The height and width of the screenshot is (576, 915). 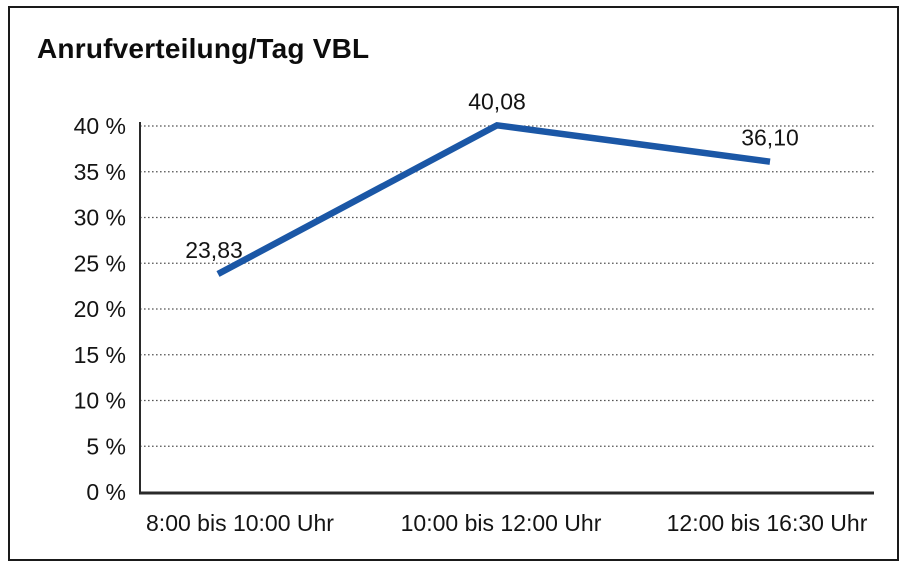 I want to click on y-tick-label: 20 %, so click(x=100, y=309).